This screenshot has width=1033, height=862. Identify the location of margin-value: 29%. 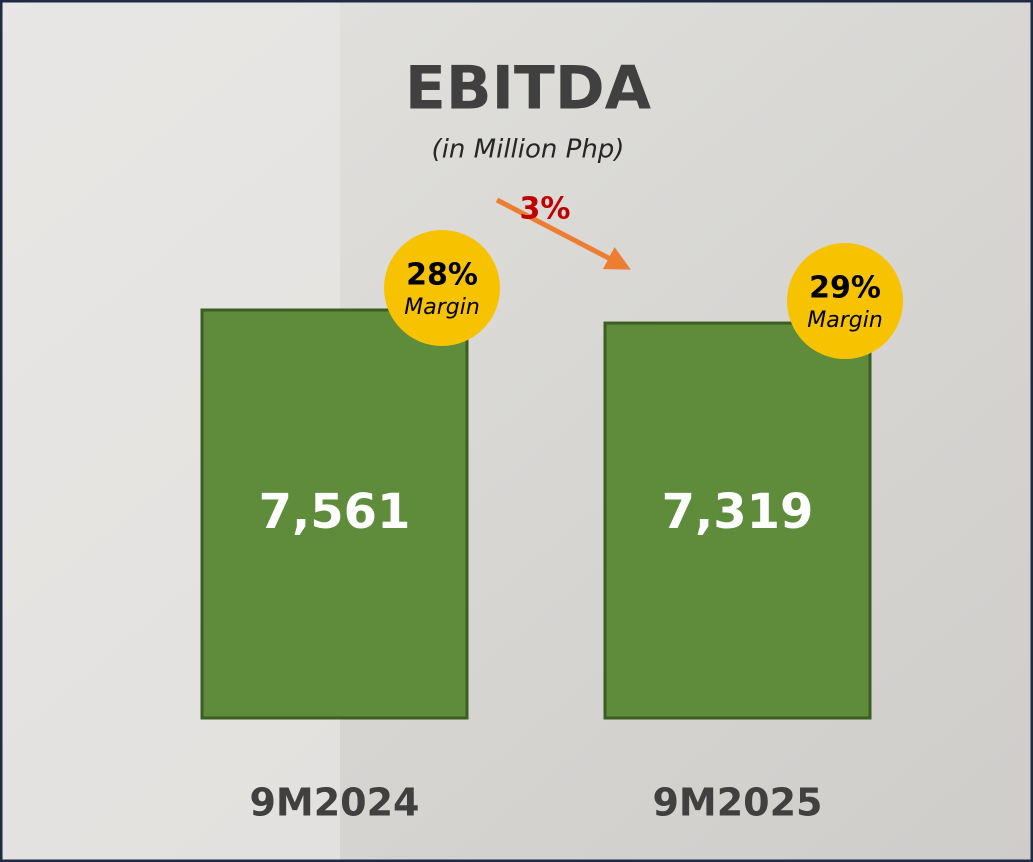
(845, 288).